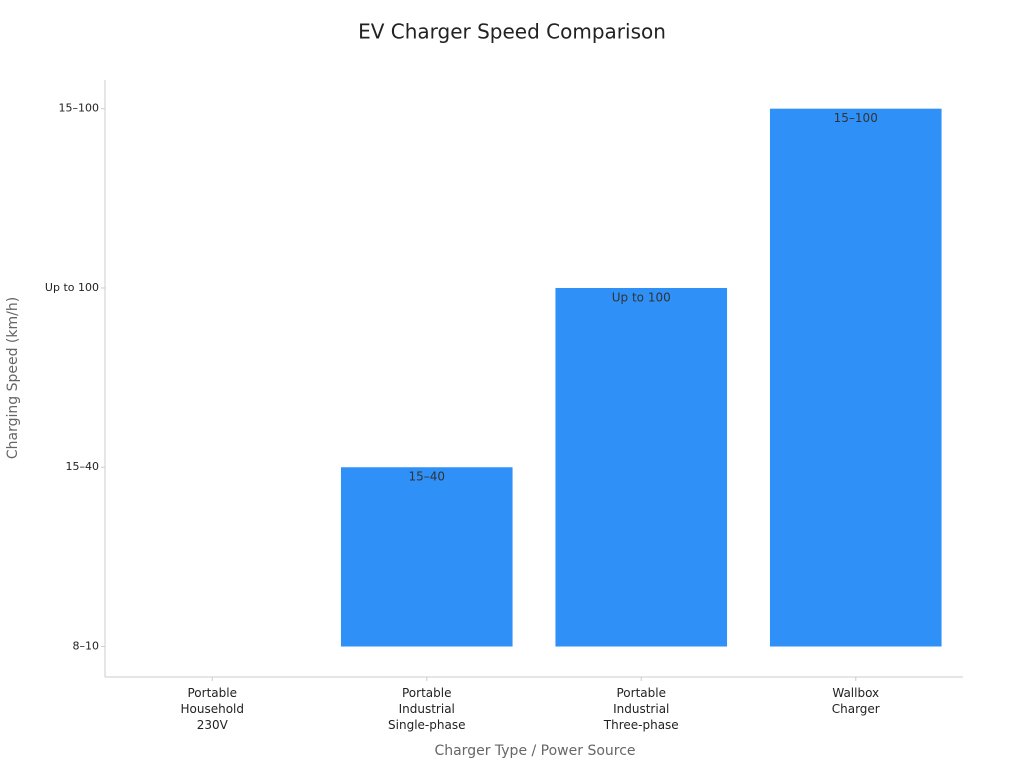 Image resolution: width=1024 pixels, height=768 pixels. Describe the element at coordinates (426, 477) in the screenshot. I see `value-label: 15–40` at that location.